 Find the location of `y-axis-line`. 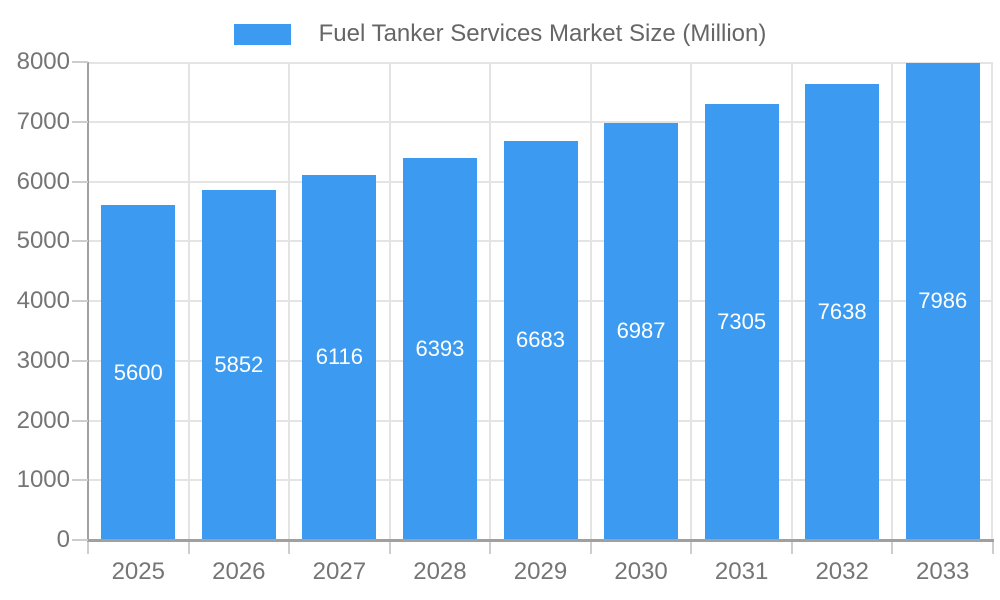

y-axis-line is located at coordinates (88, 302).